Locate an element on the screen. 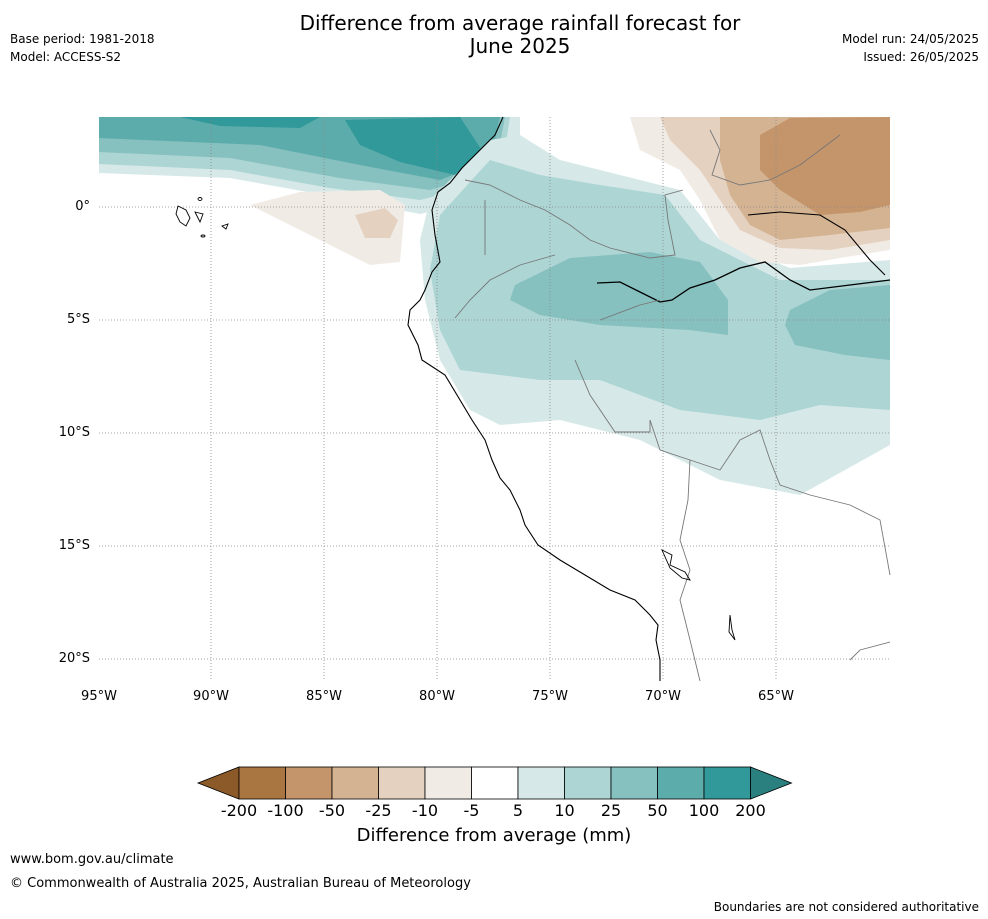 Image resolution: width=988 pixels, height=919 pixels. colorbar-arrow-high is located at coordinates (771, 783).